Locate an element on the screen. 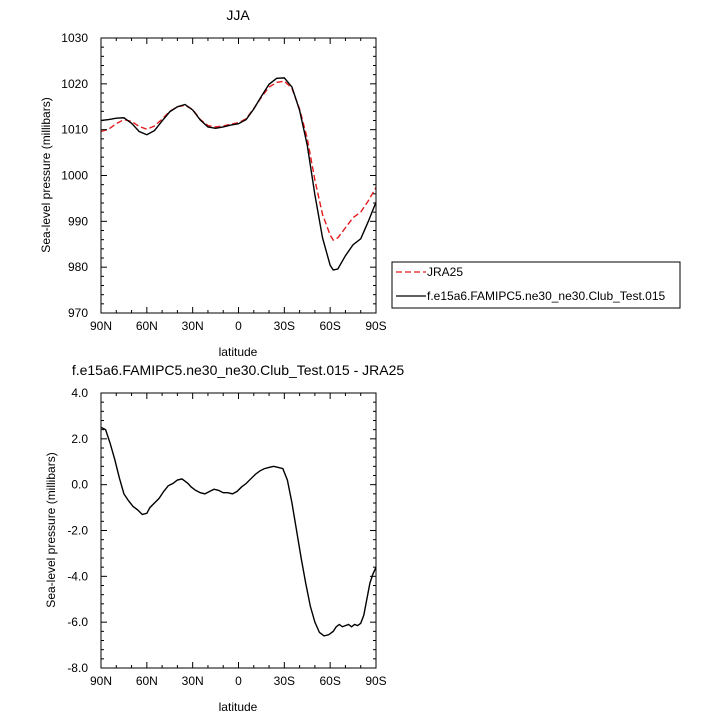 The height and width of the screenshot is (725, 720). bottom-xtick-label: 90N is located at coordinates (101, 681).